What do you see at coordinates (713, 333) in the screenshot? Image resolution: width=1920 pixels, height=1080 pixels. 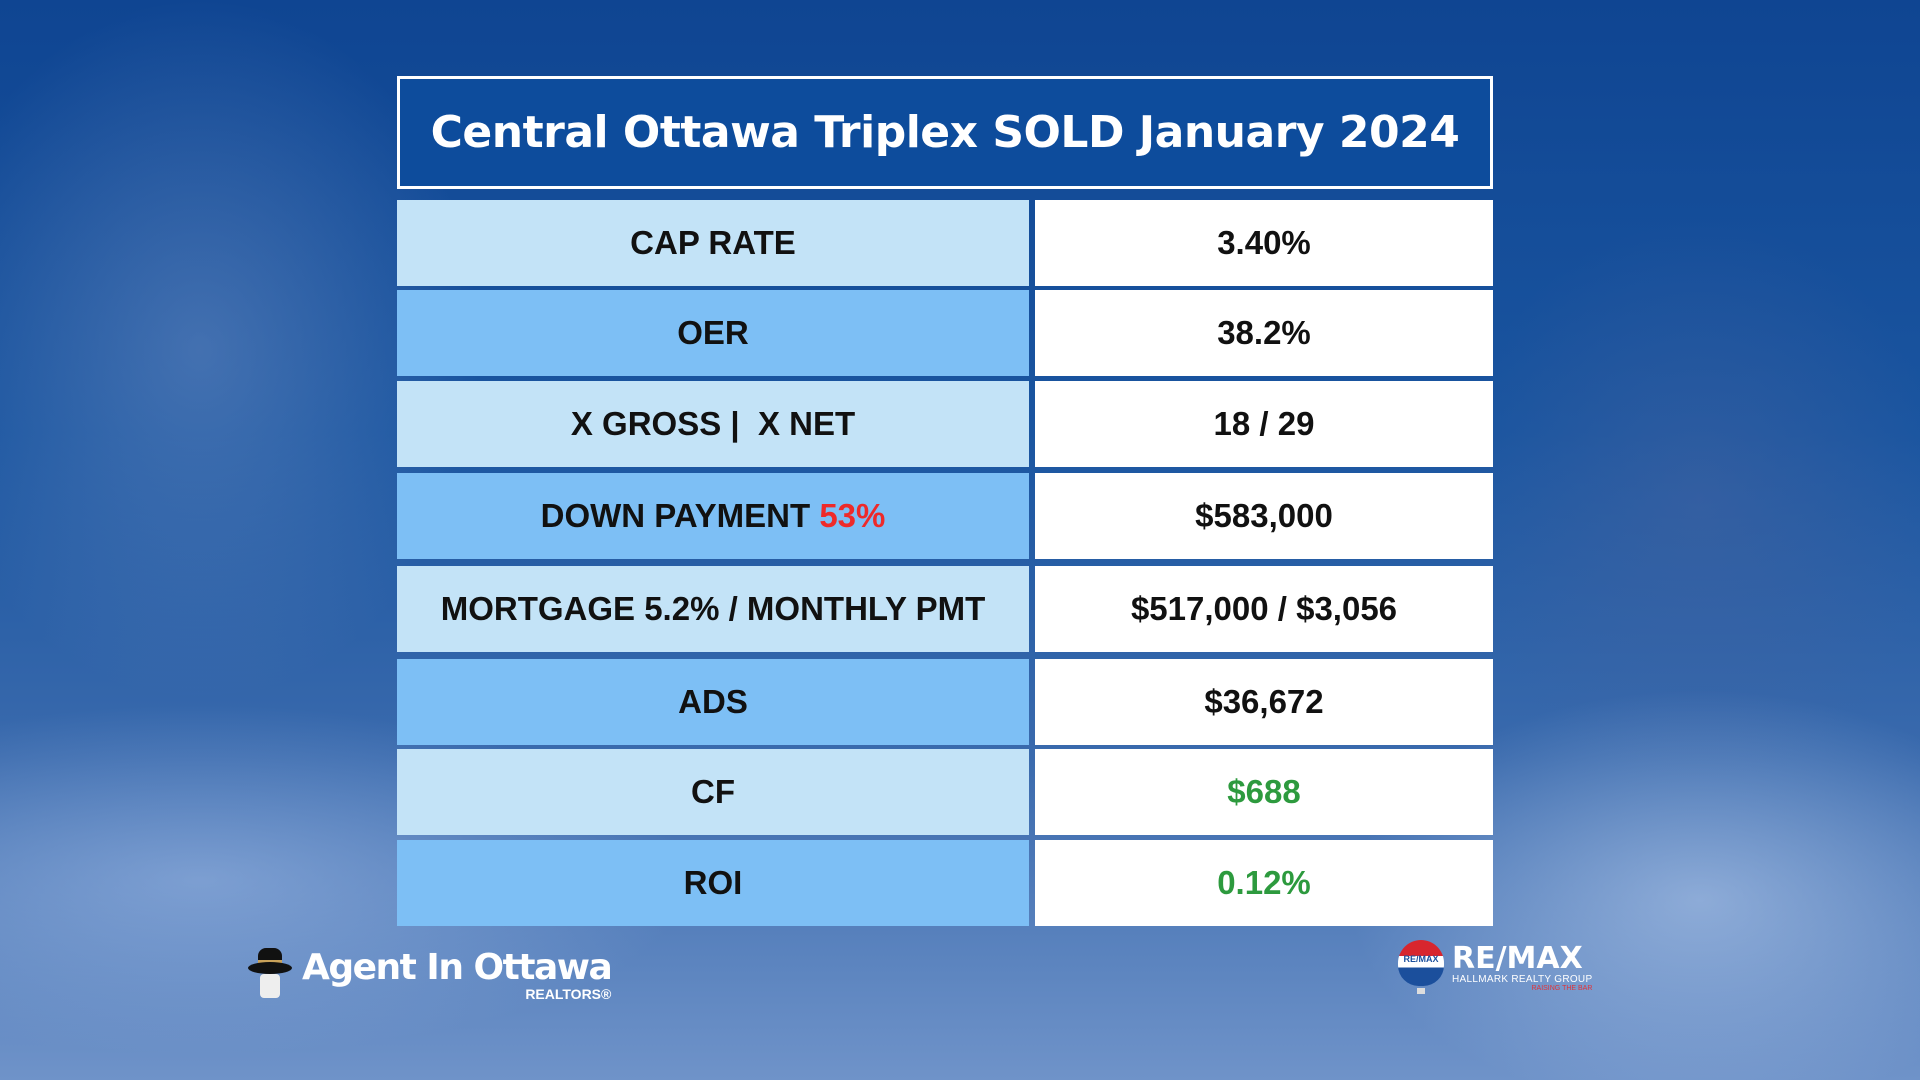 I see `row-label: OER` at bounding box center [713, 333].